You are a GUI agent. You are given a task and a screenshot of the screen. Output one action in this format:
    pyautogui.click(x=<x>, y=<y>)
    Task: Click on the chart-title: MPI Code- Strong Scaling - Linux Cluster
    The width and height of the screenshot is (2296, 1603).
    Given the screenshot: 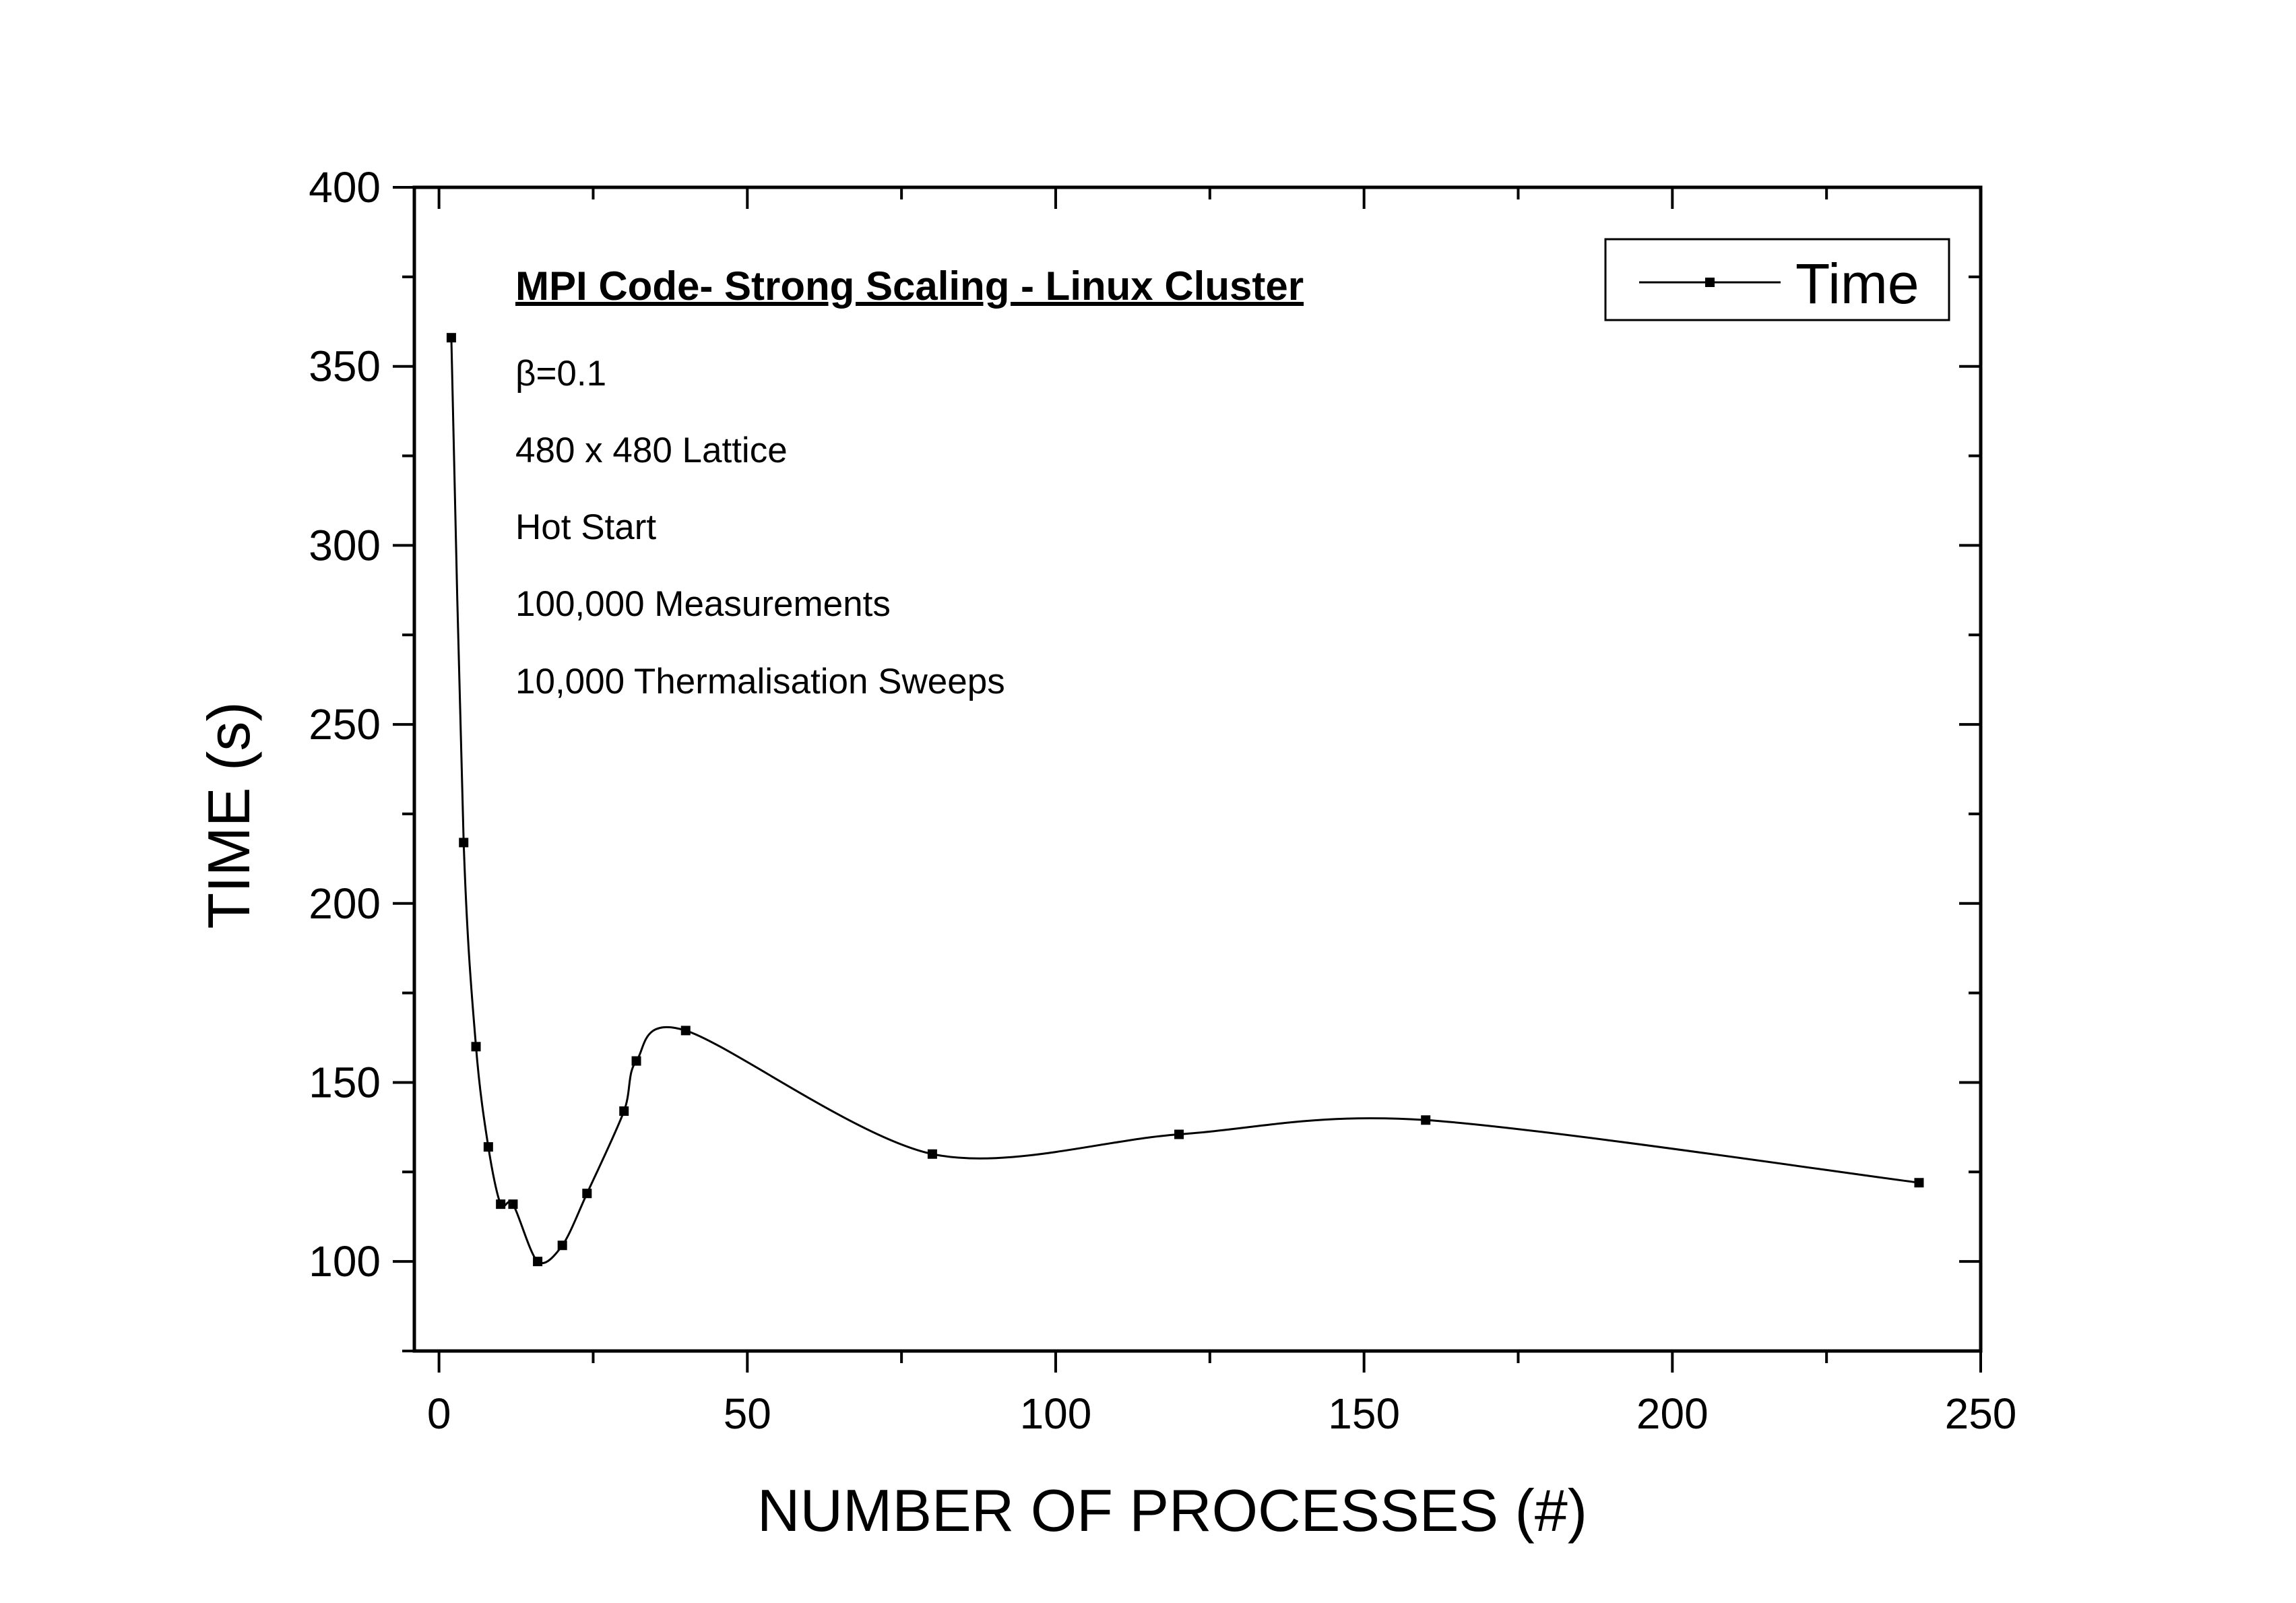 What is the action you would take?
    pyautogui.click(x=909, y=286)
    